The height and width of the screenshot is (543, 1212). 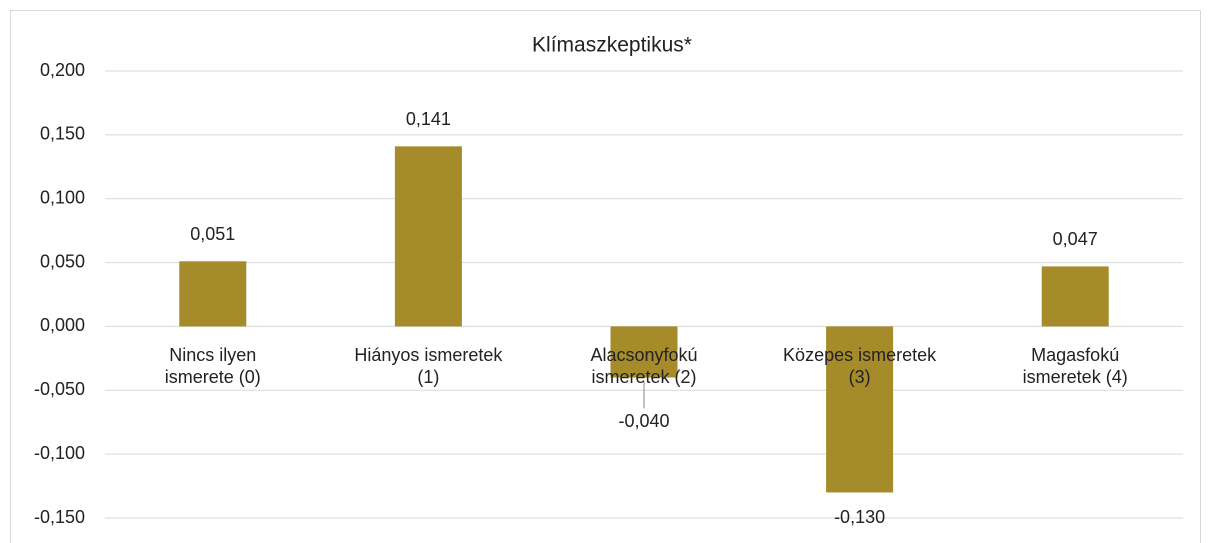 What do you see at coordinates (62, 70) in the screenshot?
I see `y-tick-label: 0,200` at bounding box center [62, 70].